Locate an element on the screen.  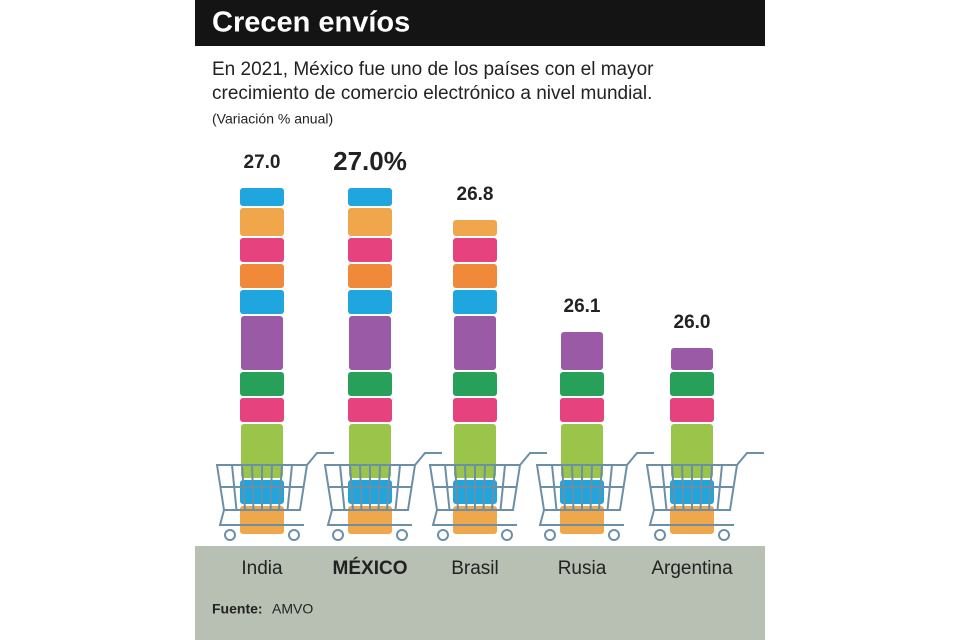
x-tick-label: MÉXICO is located at coordinates (370, 568).